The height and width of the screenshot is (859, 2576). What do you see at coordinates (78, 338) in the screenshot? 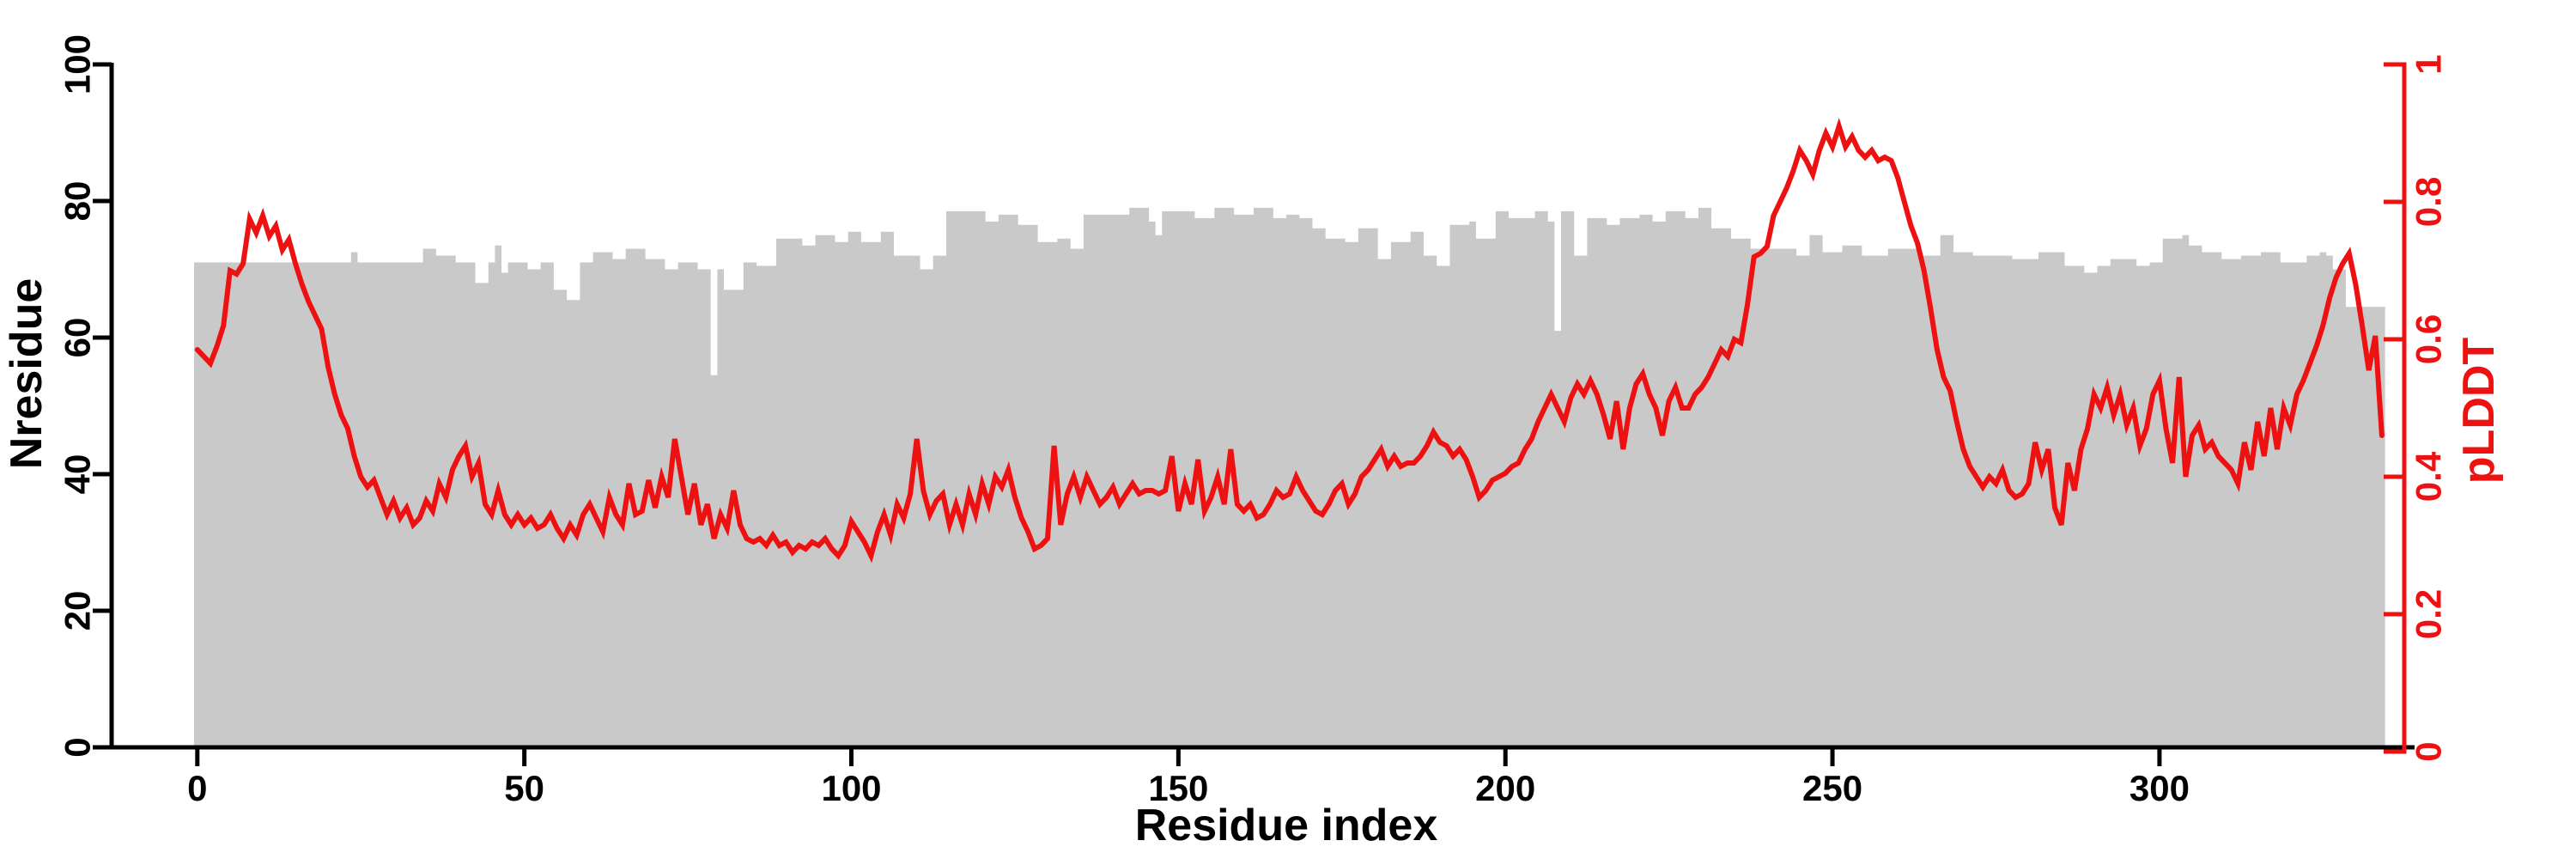
I see `left-tick-label: 60` at bounding box center [78, 338].